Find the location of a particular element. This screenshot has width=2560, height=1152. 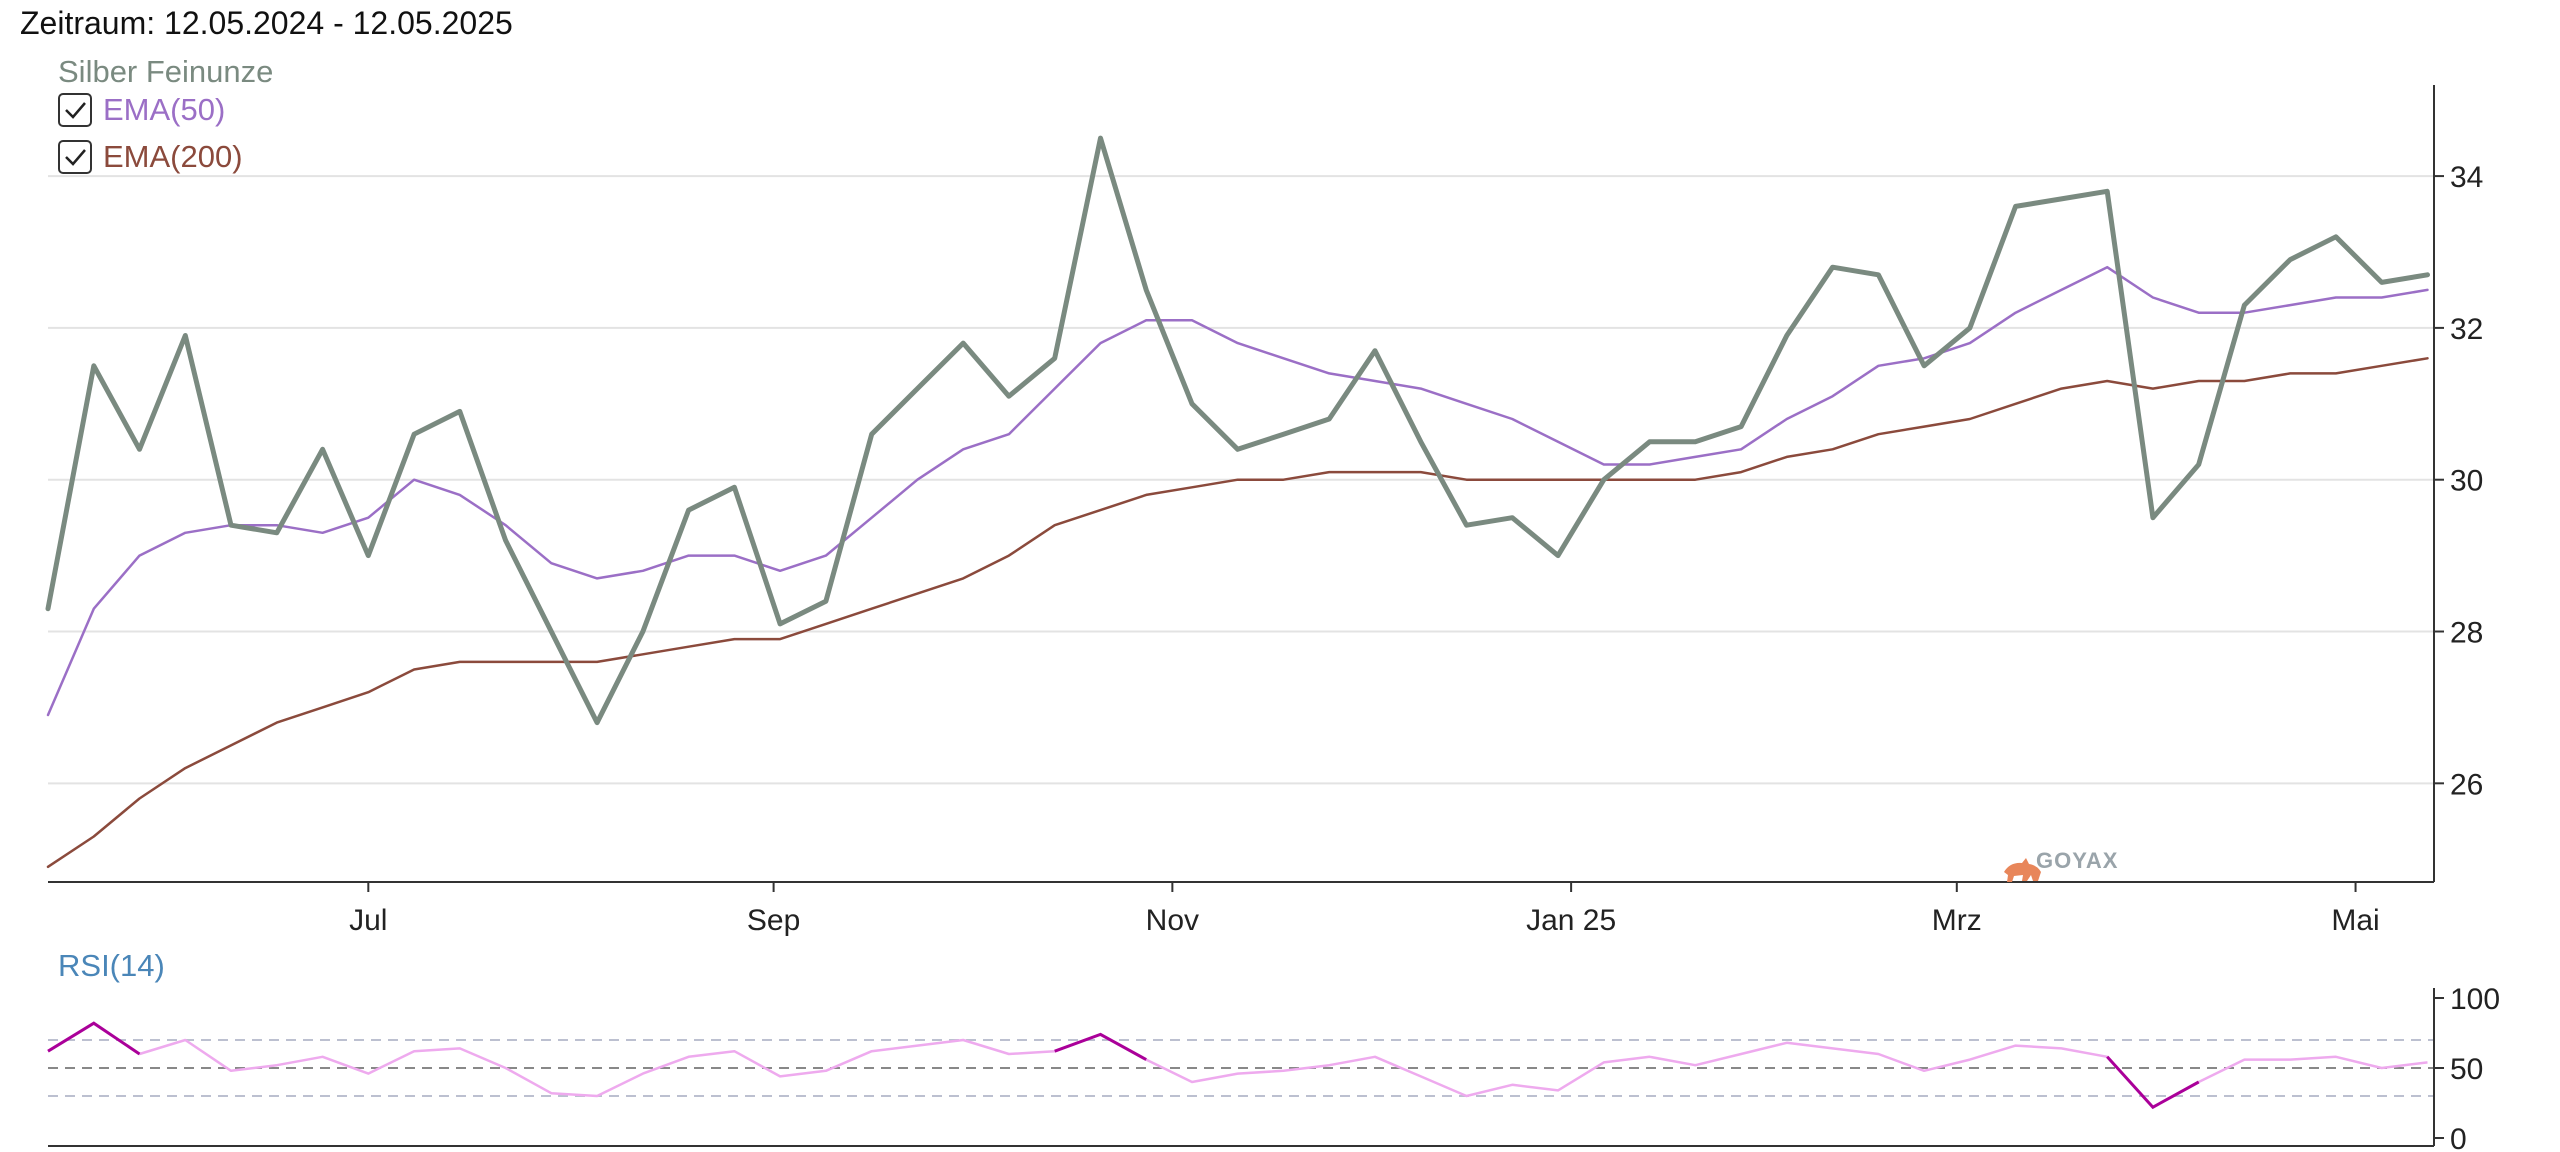

rsi-y-tick-label: 50 is located at coordinates (2466, 1069).